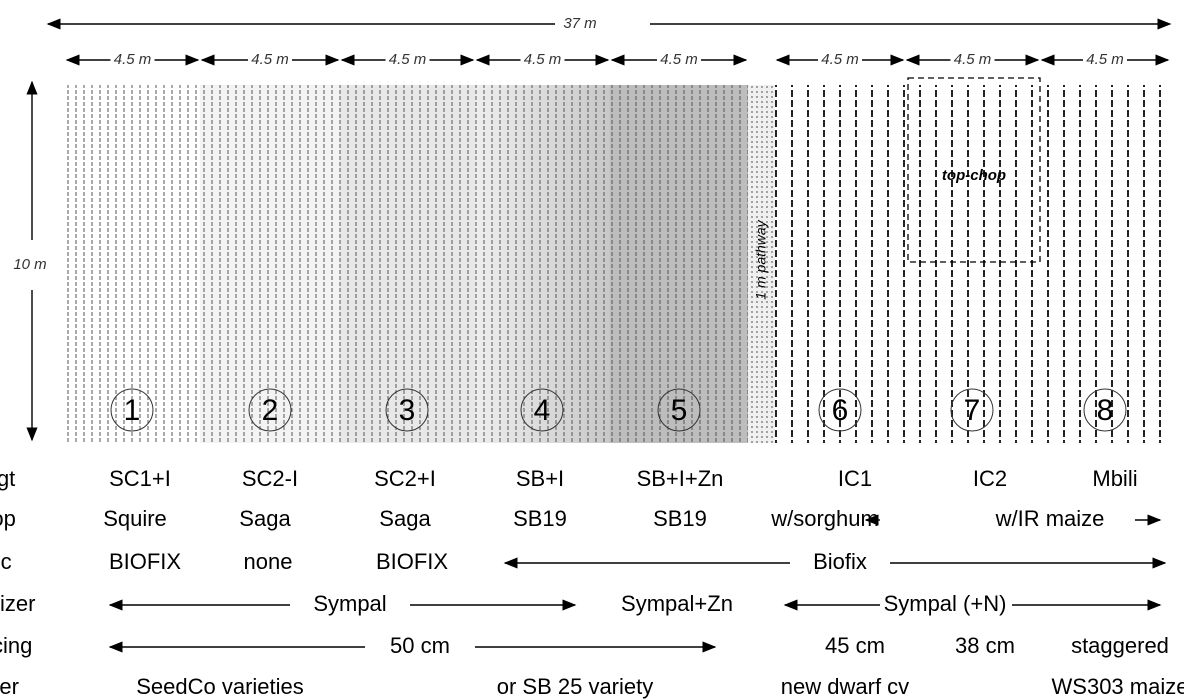 The image size is (1184, 700). What do you see at coordinates (349, 603) in the screenshot?
I see `row-item: Sympal` at bounding box center [349, 603].